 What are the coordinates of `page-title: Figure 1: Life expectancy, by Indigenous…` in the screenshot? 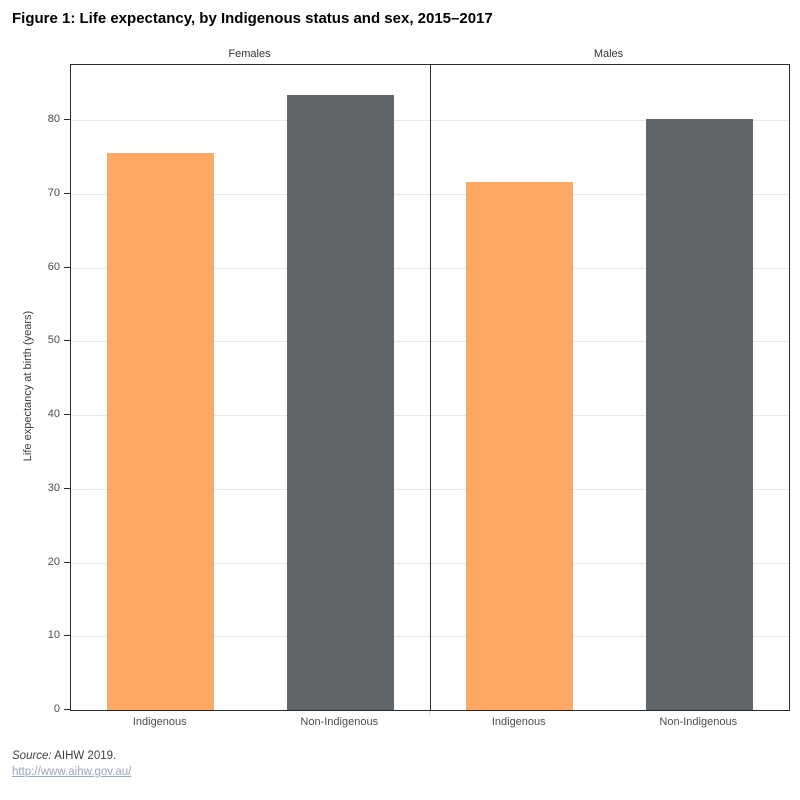 It's located at (252, 18).